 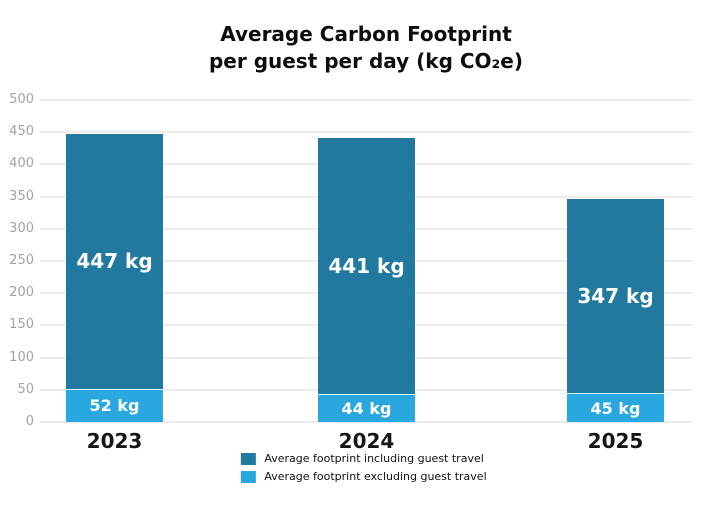 I want to click on bar-group-2023: 447 kg 52 kg, so click(x=114, y=278).